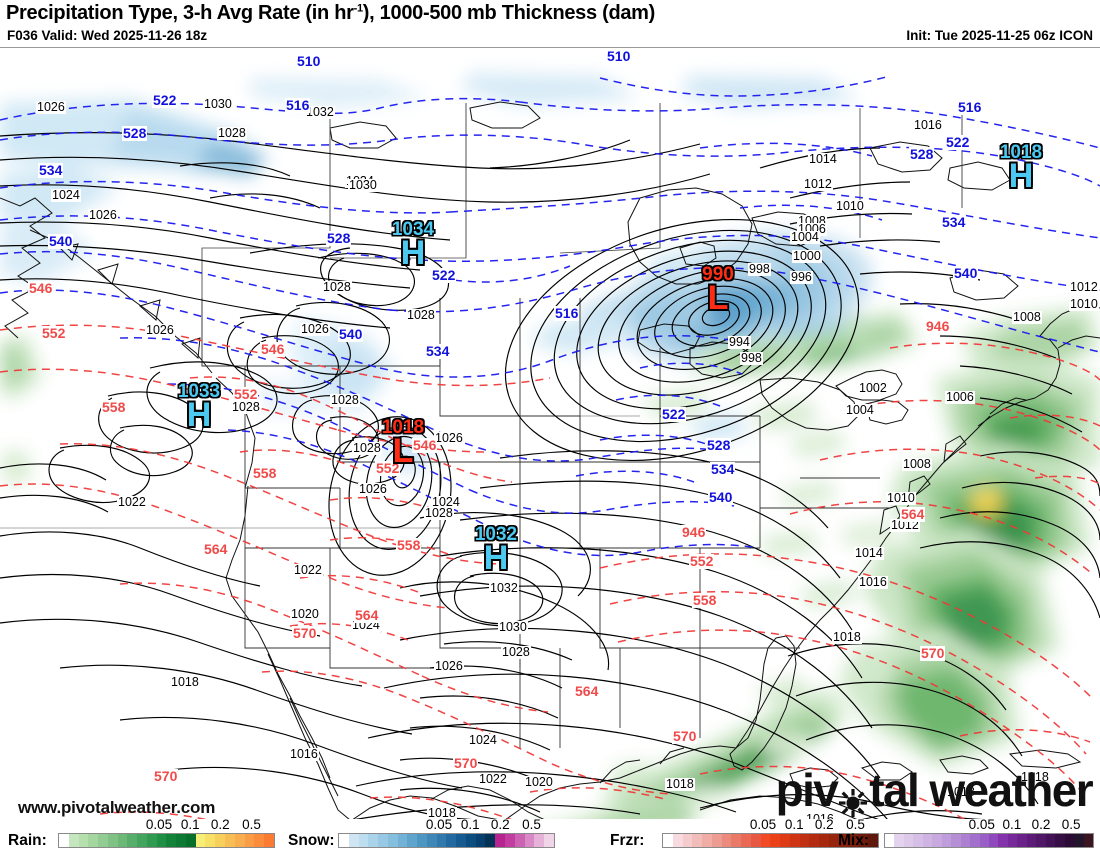 The height and width of the screenshot is (850, 1100). What do you see at coordinates (759, 269) in the screenshot?
I see `isobar-label: 998` at bounding box center [759, 269].